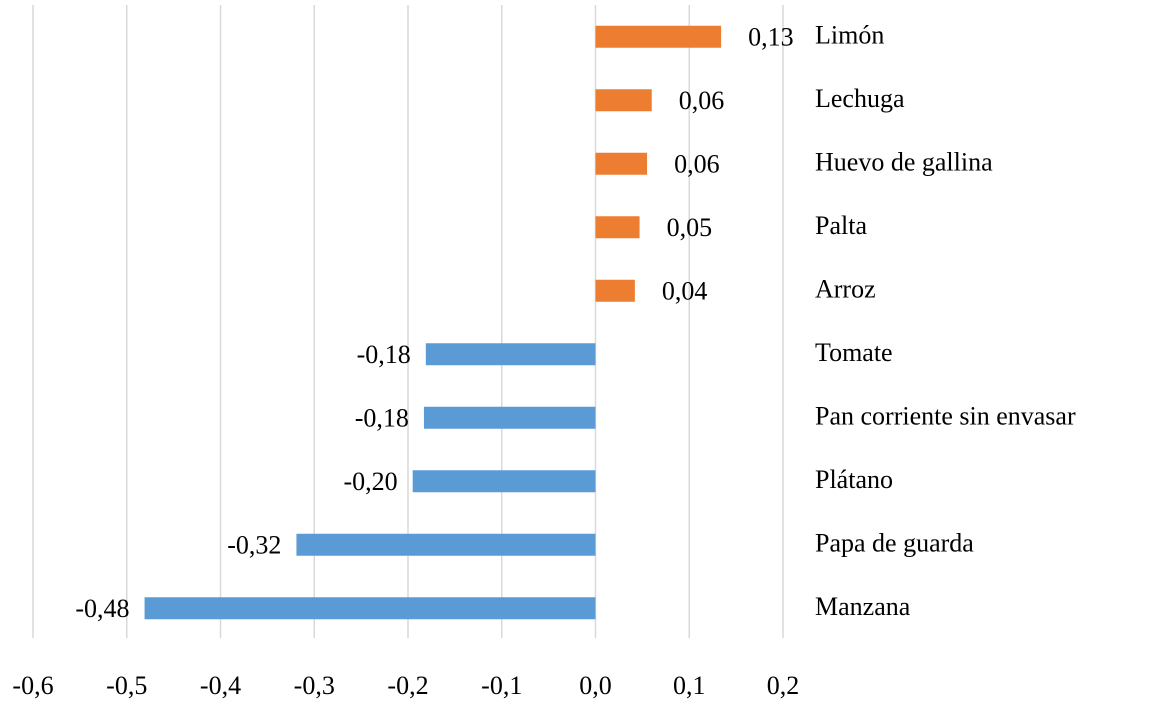 The height and width of the screenshot is (704, 1150). Describe the element at coordinates (314, 685) in the screenshot. I see `x-tick-label: -0,3` at that location.